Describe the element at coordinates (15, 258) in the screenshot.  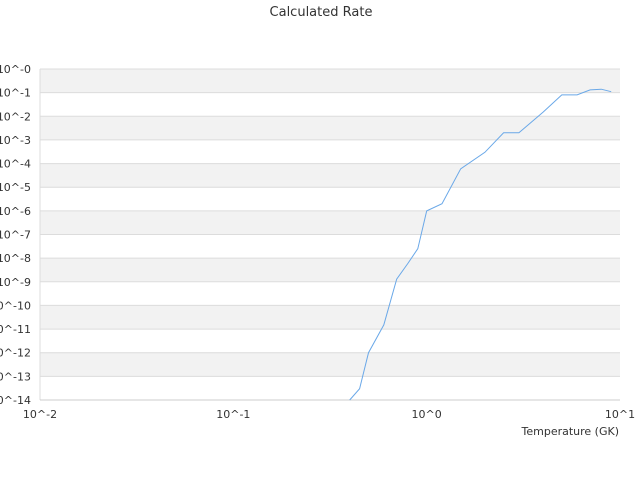
I see `y-tick-label: 10^-8` at that location.